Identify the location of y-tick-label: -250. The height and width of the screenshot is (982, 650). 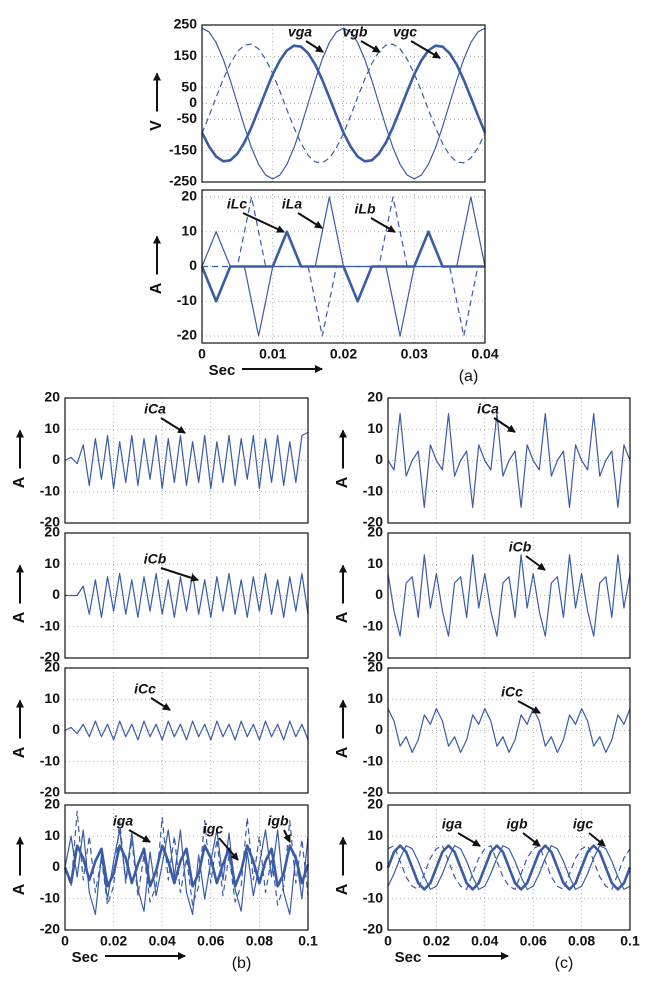
(183, 181).